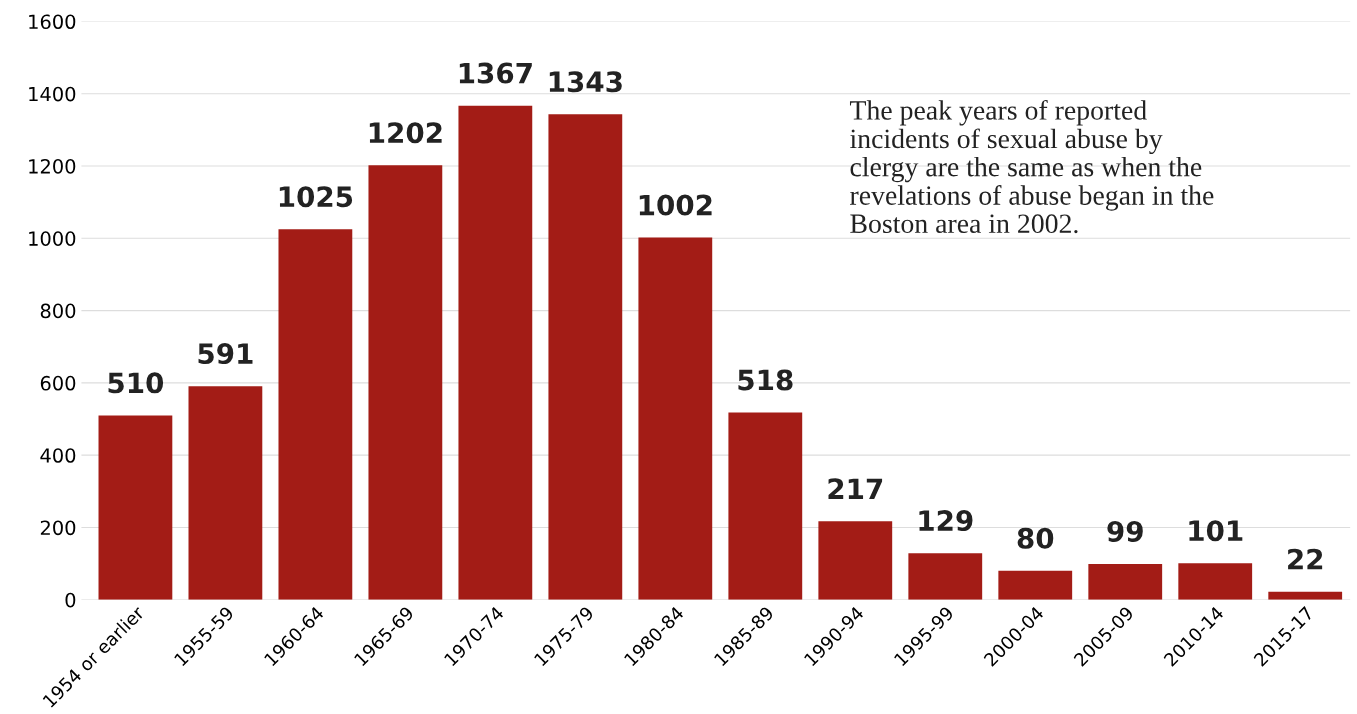 The height and width of the screenshot is (714, 1357). What do you see at coordinates (495, 73) in the screenshot?
I see `data-label: 1367` at bounding box center [495, 73].